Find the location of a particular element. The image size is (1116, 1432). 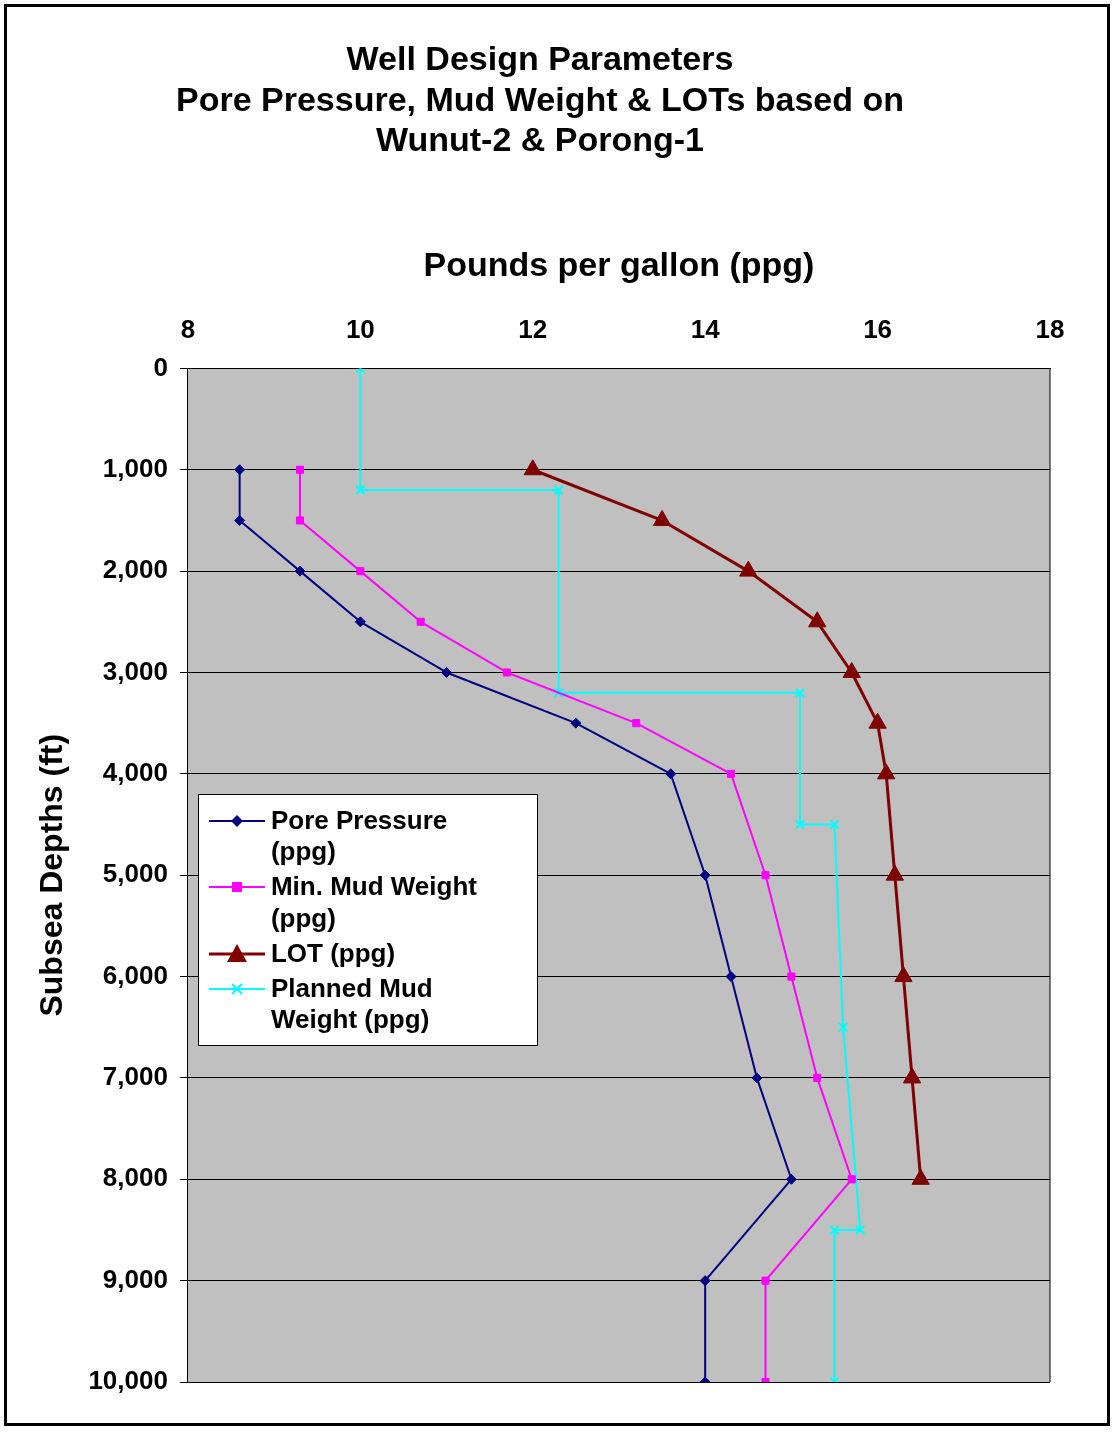

y-tick-label: 4,000 is located at coordinates (135, 772).